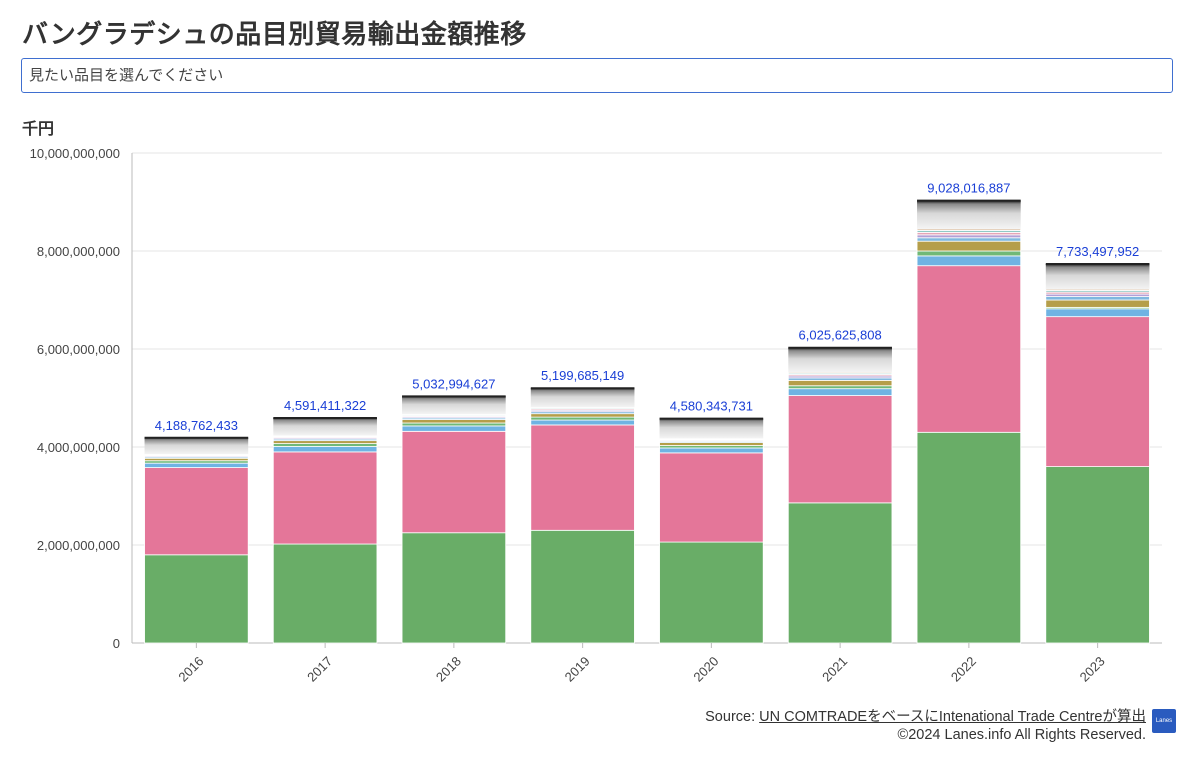 The image size is (1200, 767). What do you see at coordinates (840, 383) in the screenshot?
I see `bar-segment-series-5-2021` at bounding box center [840, 383].